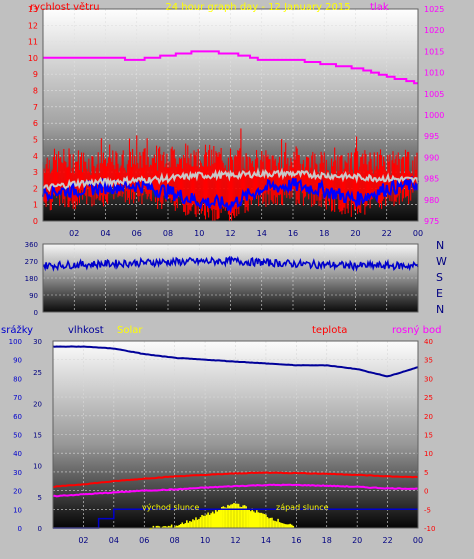  I want to click on pressure-tick-label: 1015, so click(434, 51).